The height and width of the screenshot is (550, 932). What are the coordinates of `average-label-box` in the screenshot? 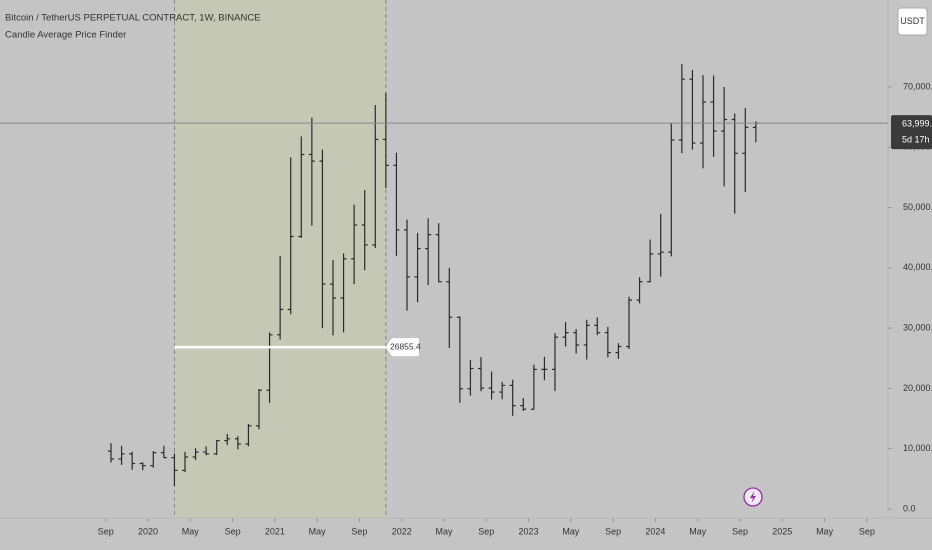 It's located at (402, 347).